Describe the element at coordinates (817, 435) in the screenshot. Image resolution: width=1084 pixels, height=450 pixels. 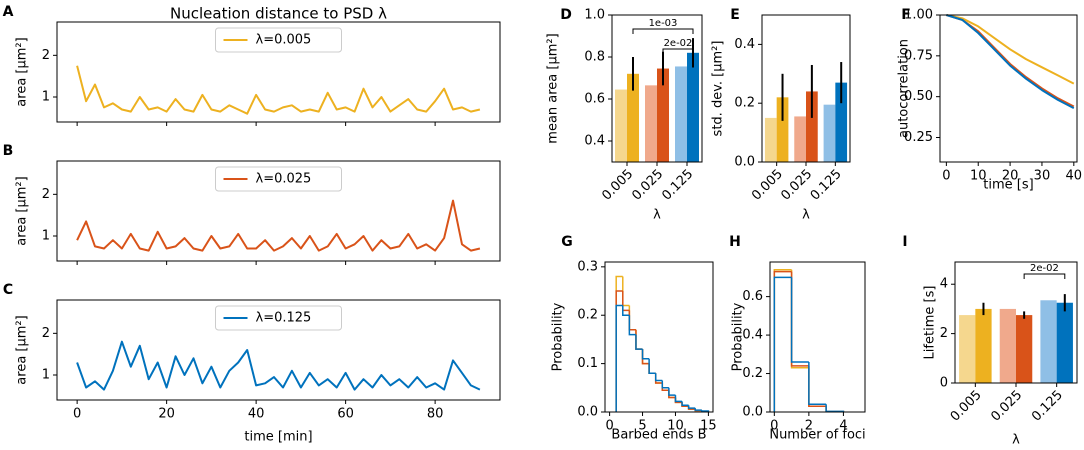
I see `x-axis-label: Number of foci` at that location.